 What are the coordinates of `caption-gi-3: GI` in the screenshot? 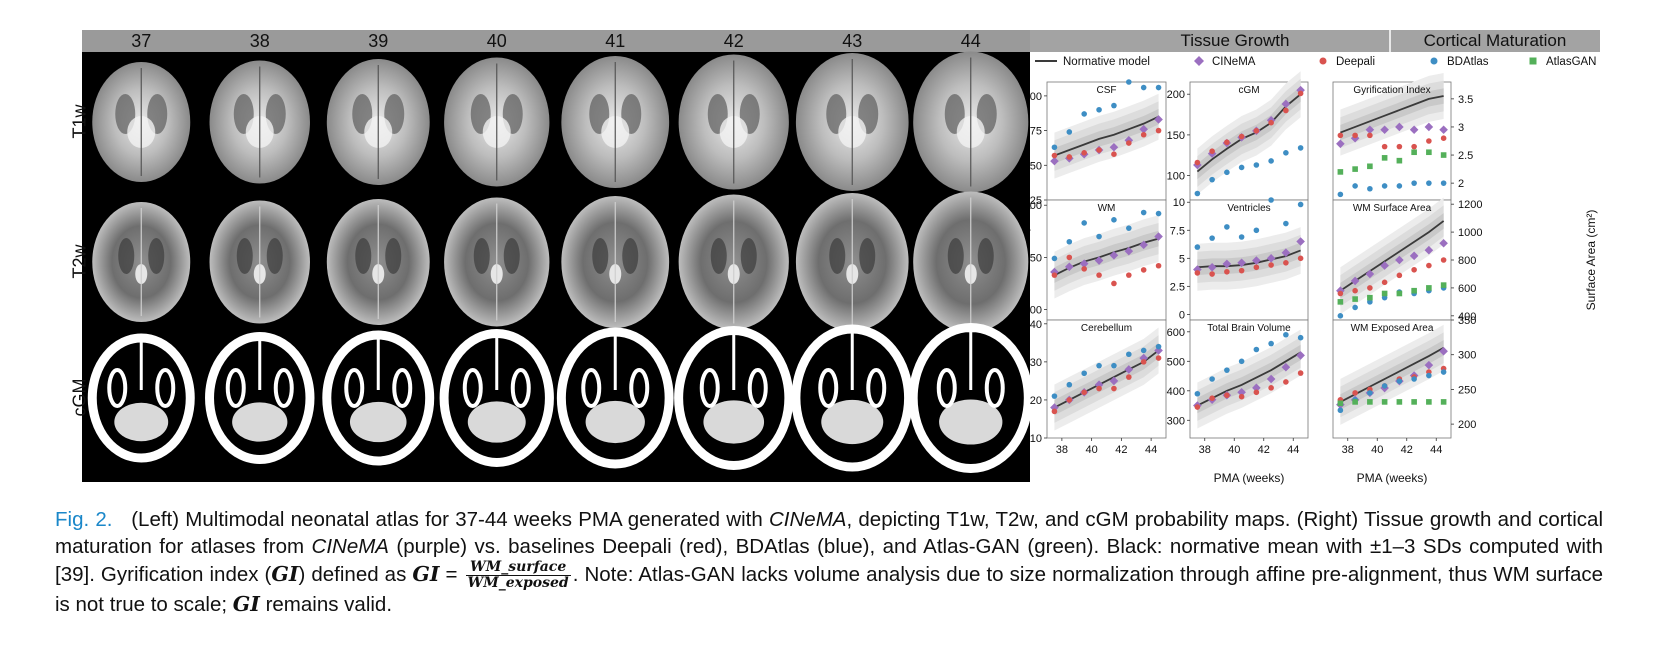 It's located at (246, 604).